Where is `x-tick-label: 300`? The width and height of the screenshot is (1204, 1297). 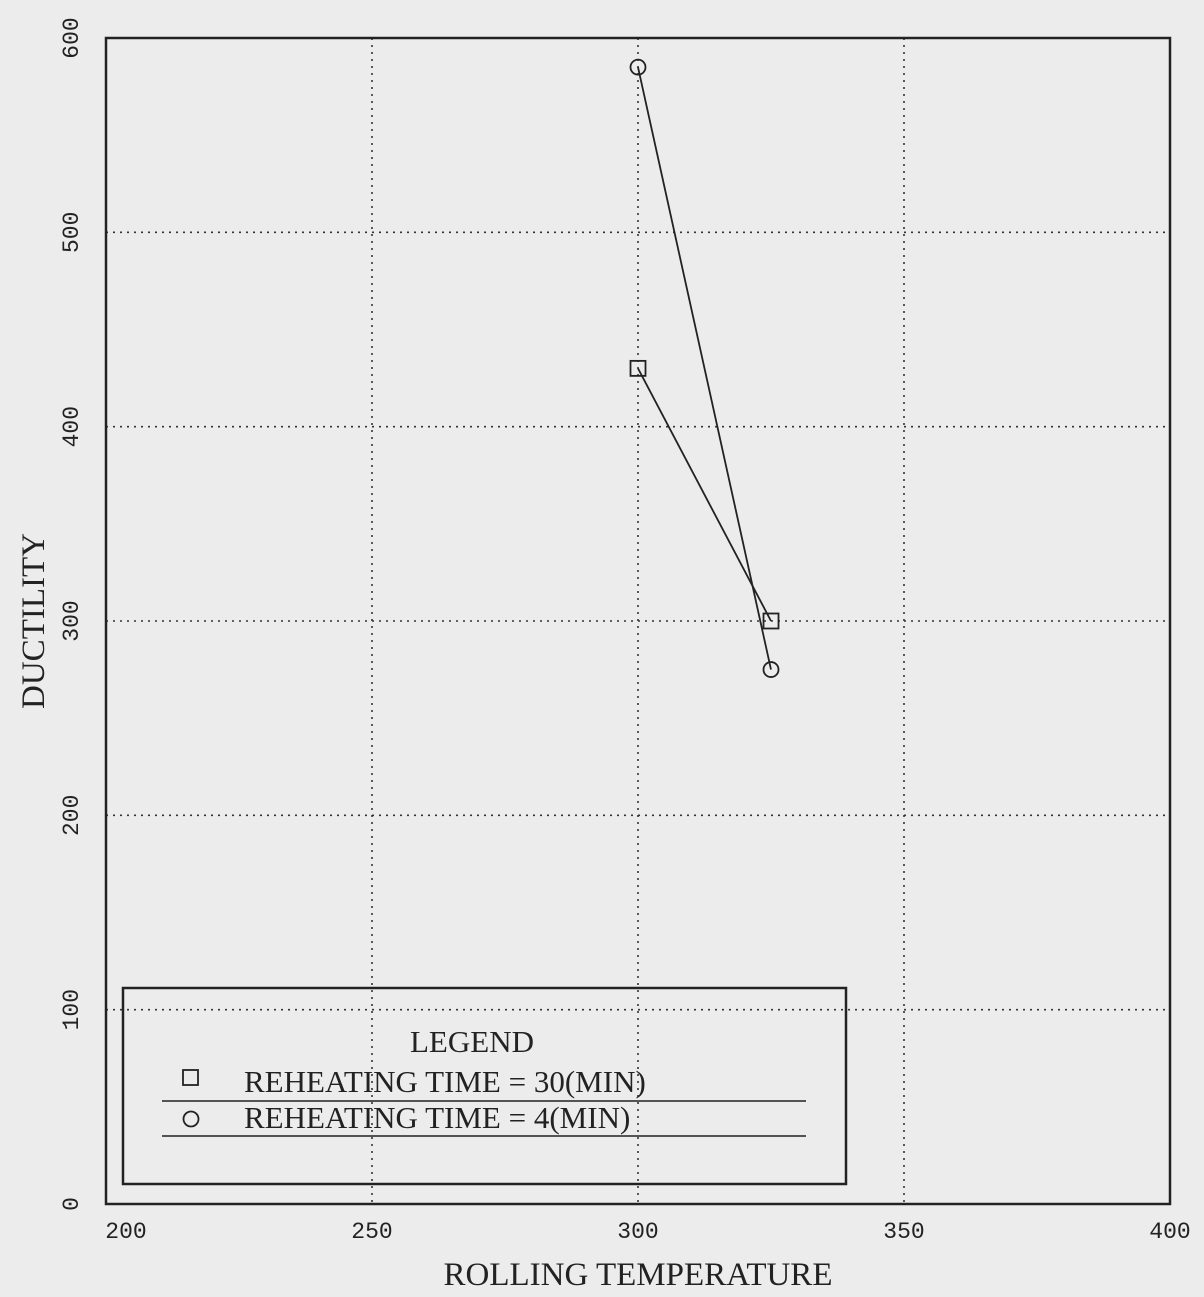 x-tick-label: 300 is located at coordinates (637, 1232).